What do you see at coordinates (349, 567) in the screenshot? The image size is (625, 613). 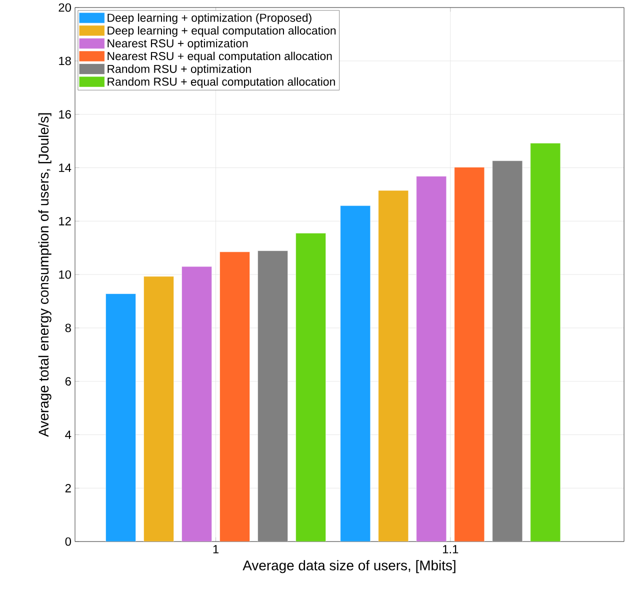 I see `x-axis-title: Average data size of users, [Mbits]` at bounding box center [349, 567].